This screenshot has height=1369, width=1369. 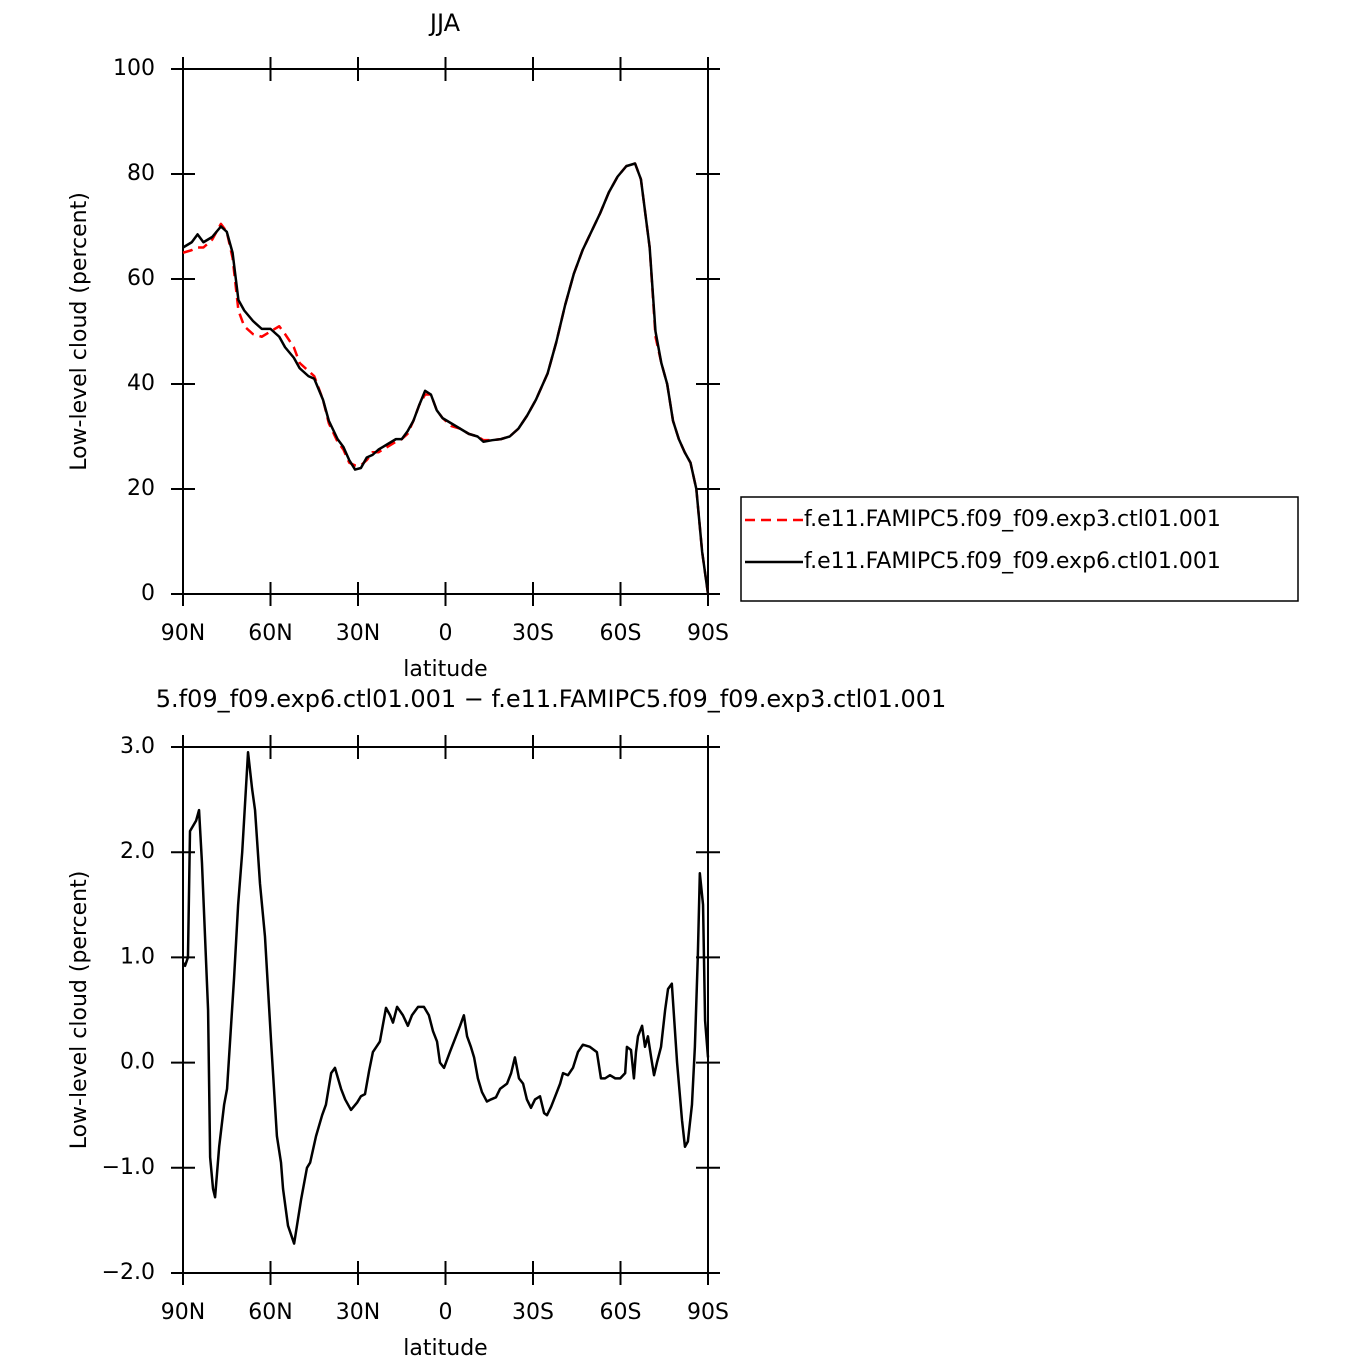 I want to click on y-tick-label: 80, so click(x=141, y=173).